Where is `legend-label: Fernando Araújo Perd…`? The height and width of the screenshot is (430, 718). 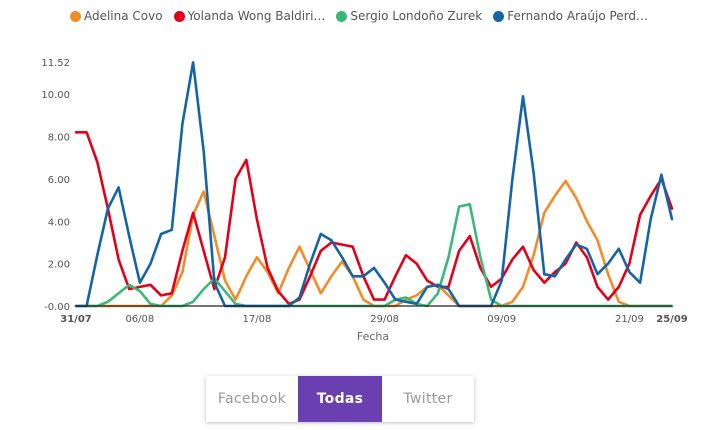
legend-label: Fernando Araújo Perd… is located at coordinates (578, 16).